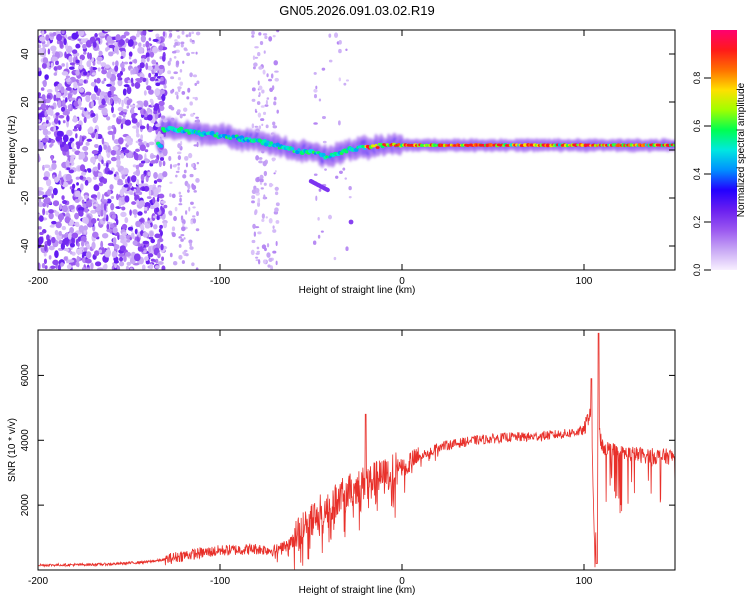  I want to click on colorbar-tick-label: 0.2, so click(697, 222).